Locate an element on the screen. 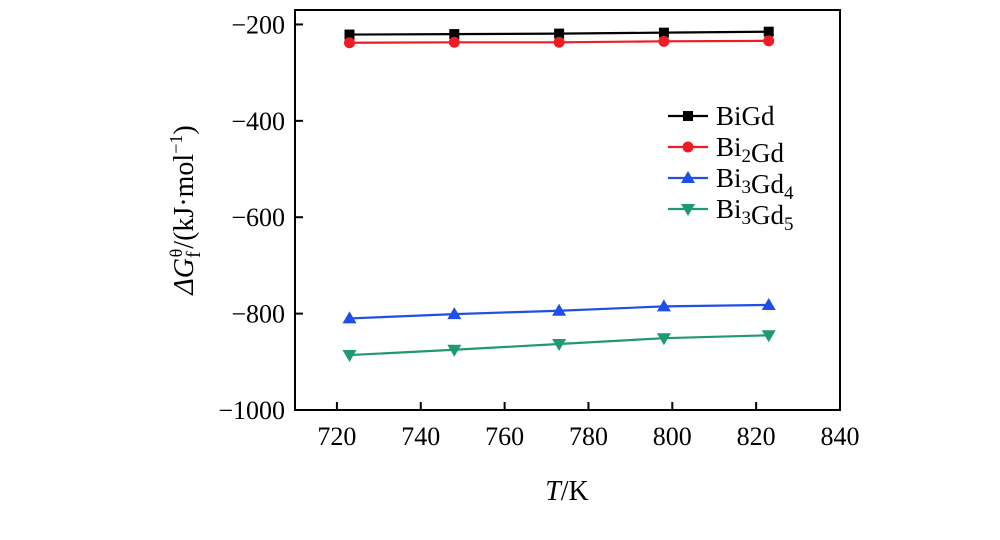 Image resolution: width=1000 pixels, height=540 pixels. x-tick-label: 780 is located at coordinates (588, 436).